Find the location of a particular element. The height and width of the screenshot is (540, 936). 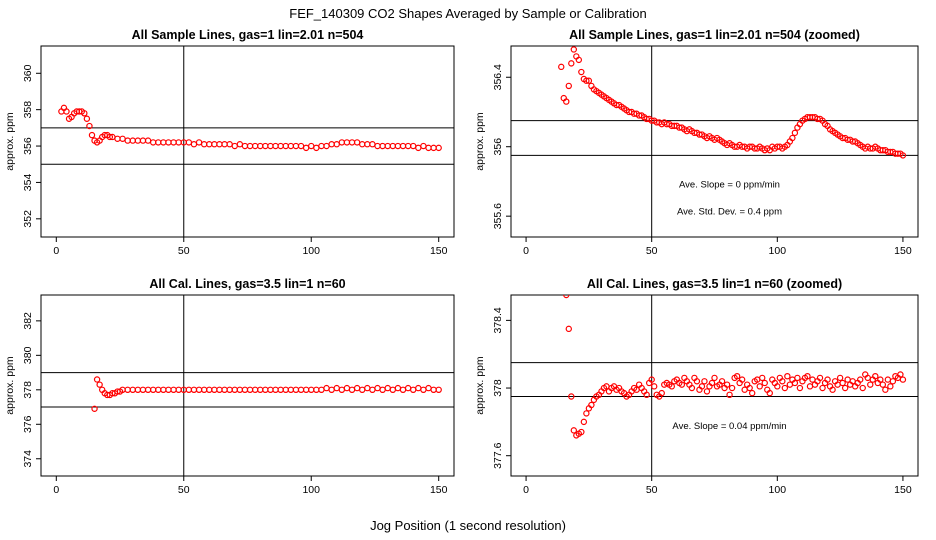

y-tick-label: 378 is located at coordinates (28, 390).